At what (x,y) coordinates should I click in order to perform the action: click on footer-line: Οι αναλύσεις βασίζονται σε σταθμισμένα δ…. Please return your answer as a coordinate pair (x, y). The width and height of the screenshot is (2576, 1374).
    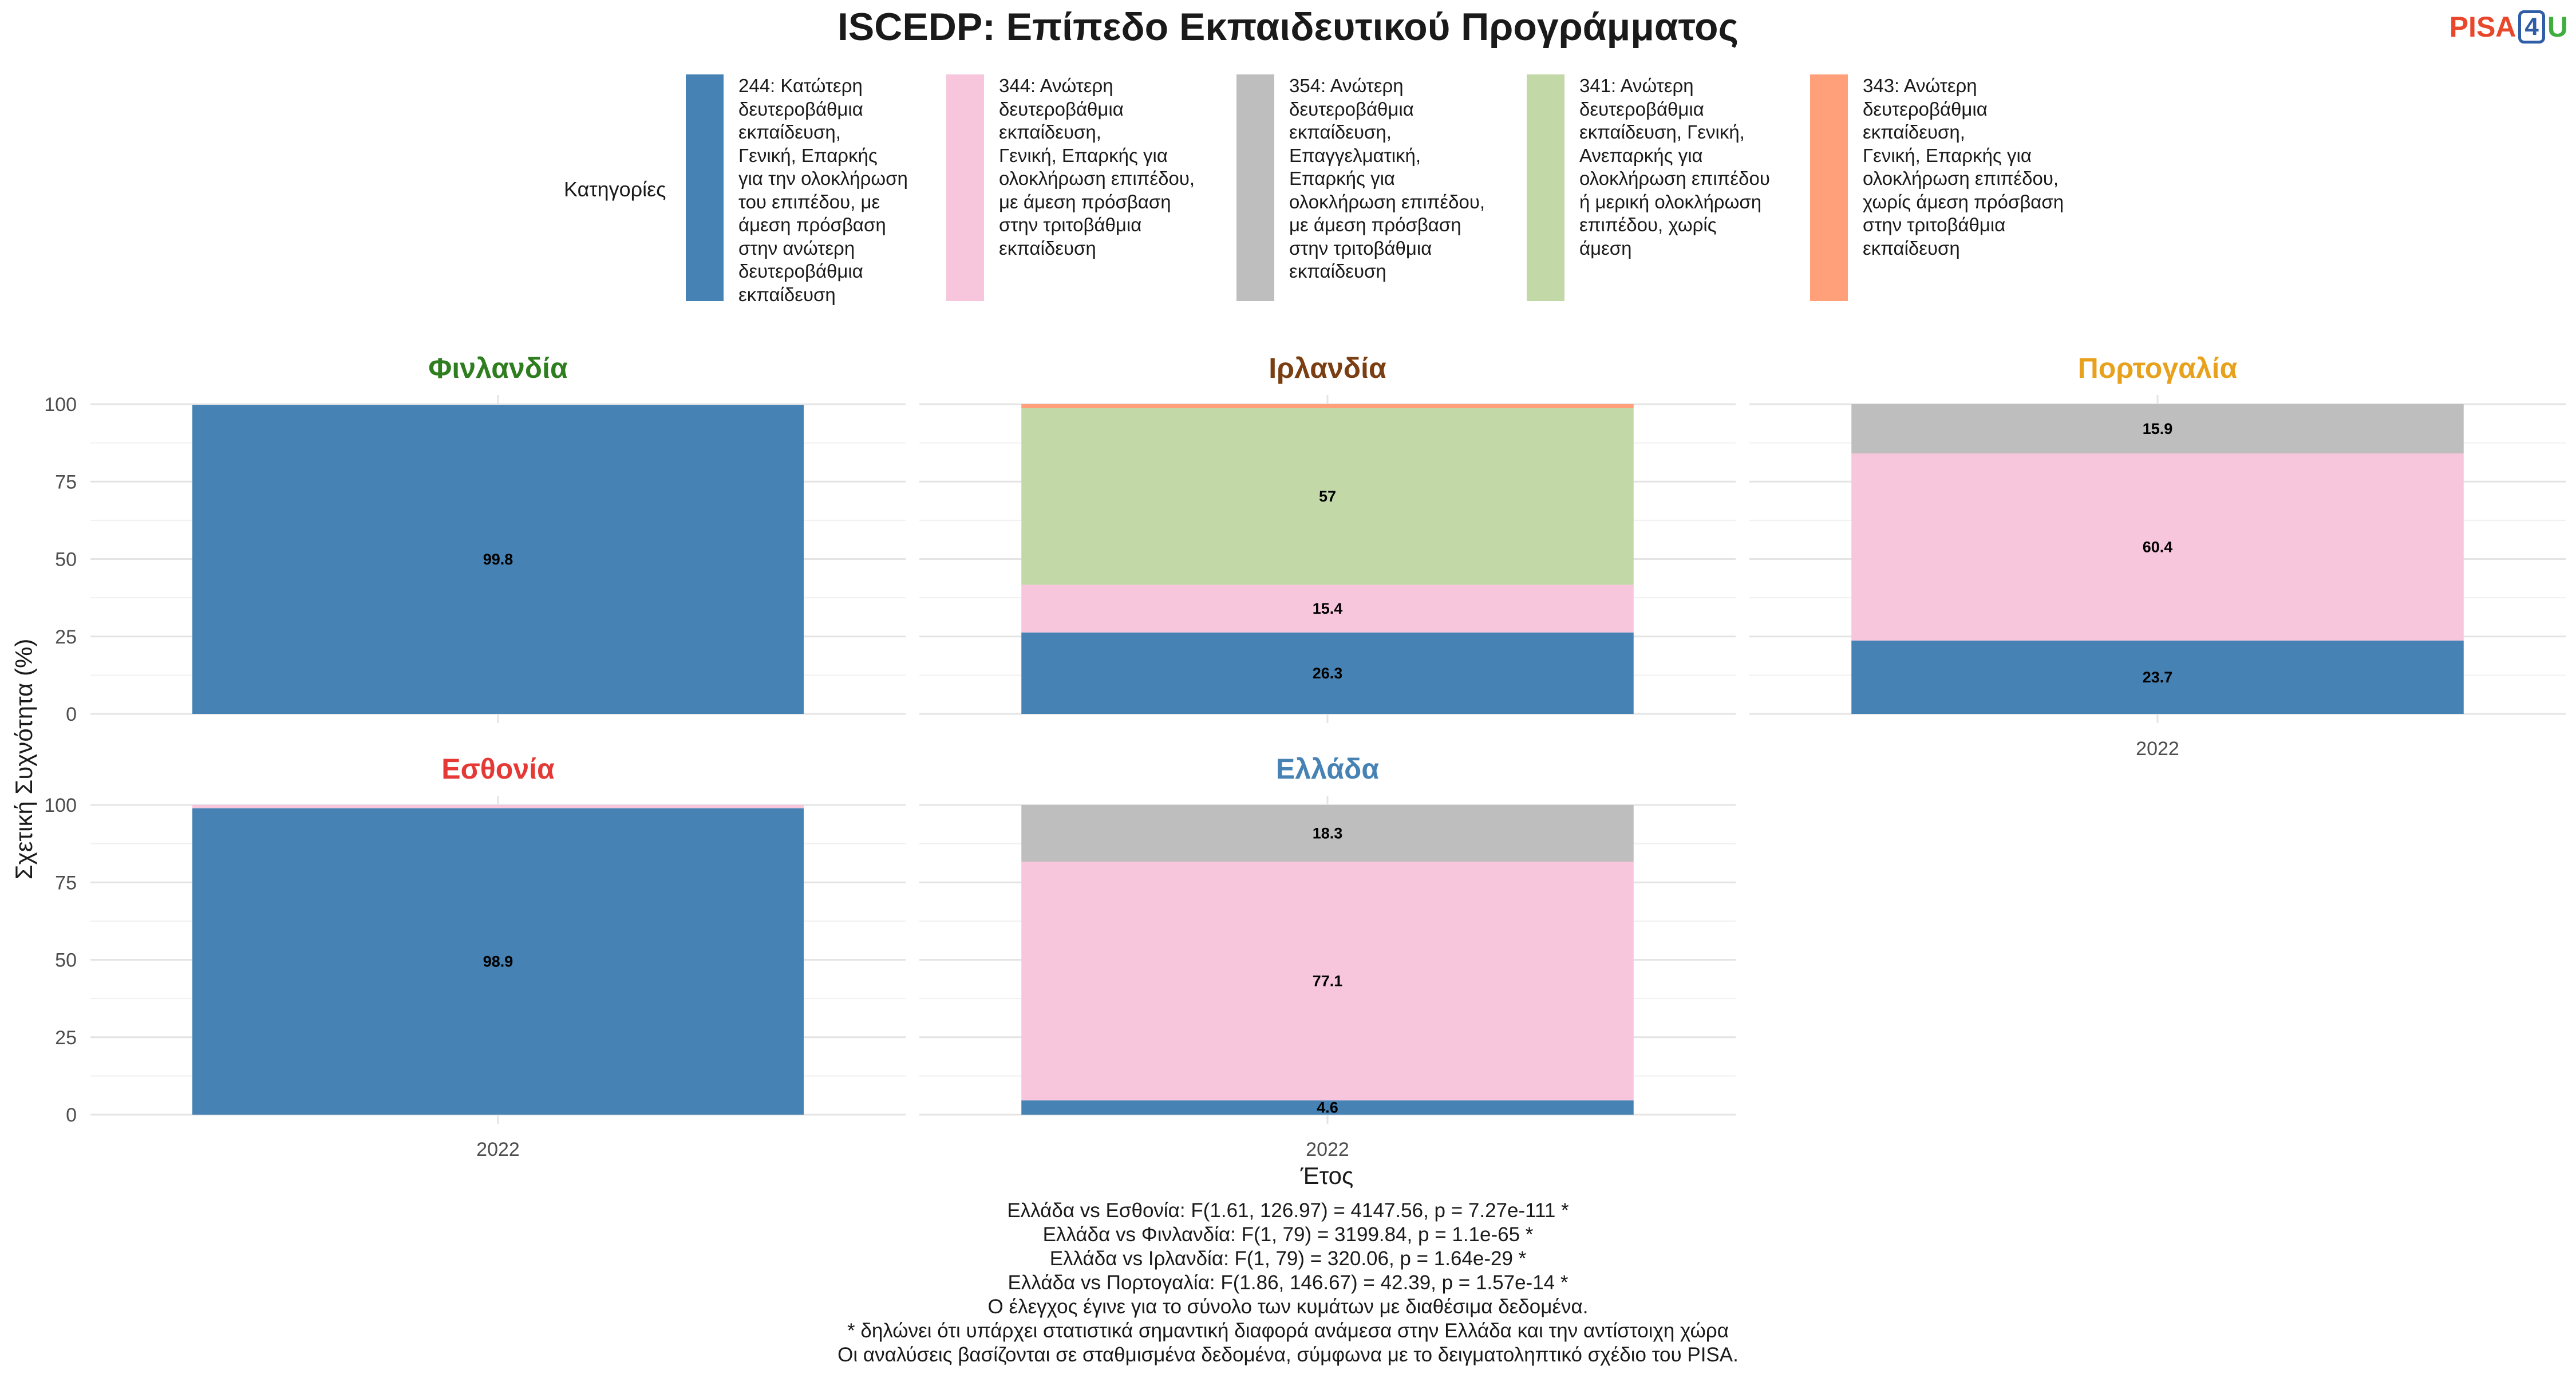
    Looking at the image, I should click on (1288, 1355).